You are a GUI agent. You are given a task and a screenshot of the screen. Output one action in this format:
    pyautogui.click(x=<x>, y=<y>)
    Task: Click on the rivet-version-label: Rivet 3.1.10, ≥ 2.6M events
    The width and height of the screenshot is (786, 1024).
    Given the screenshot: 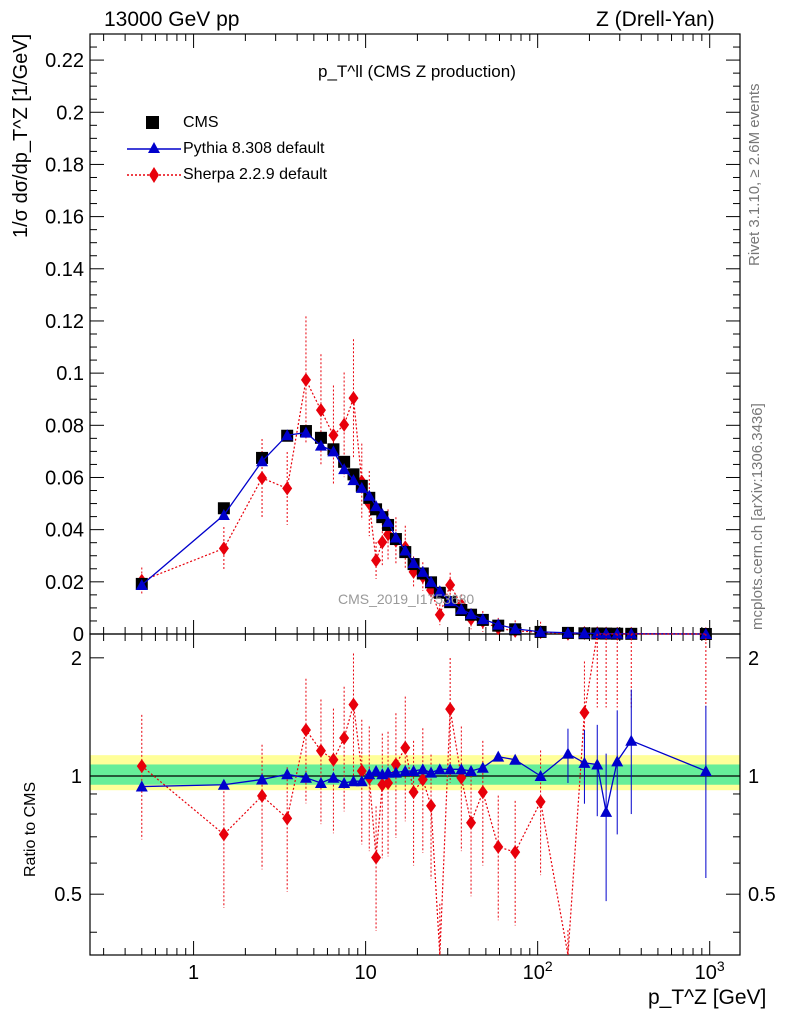 What is the action you would take?
    pyautogui.click(x=754, y=175)
    